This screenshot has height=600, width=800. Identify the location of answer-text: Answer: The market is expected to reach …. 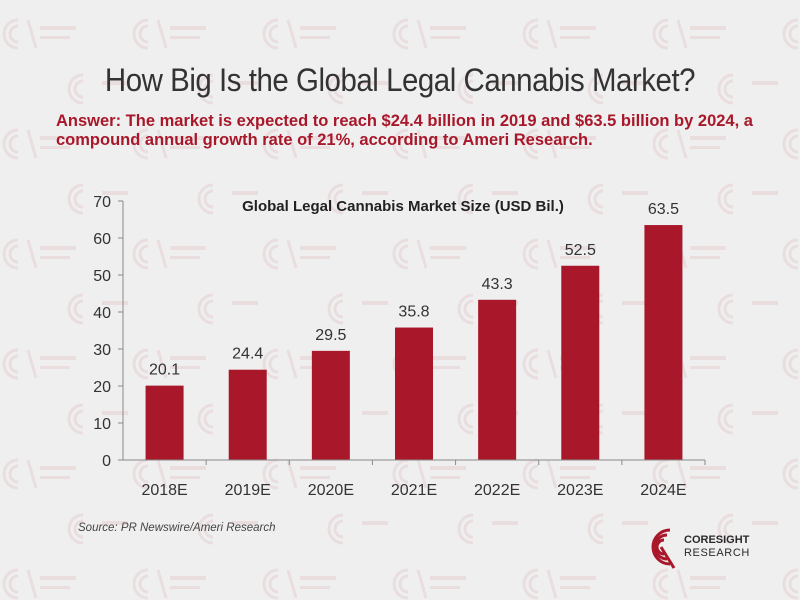
(404, 130).